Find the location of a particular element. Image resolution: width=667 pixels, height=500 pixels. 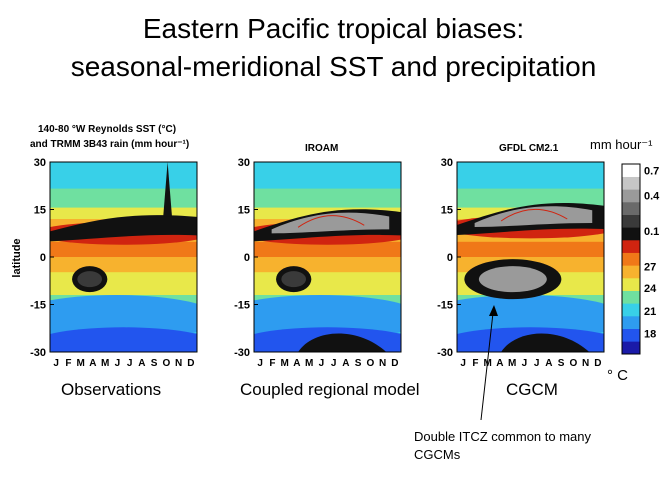

cold-core is located at coordinates (123, 339).